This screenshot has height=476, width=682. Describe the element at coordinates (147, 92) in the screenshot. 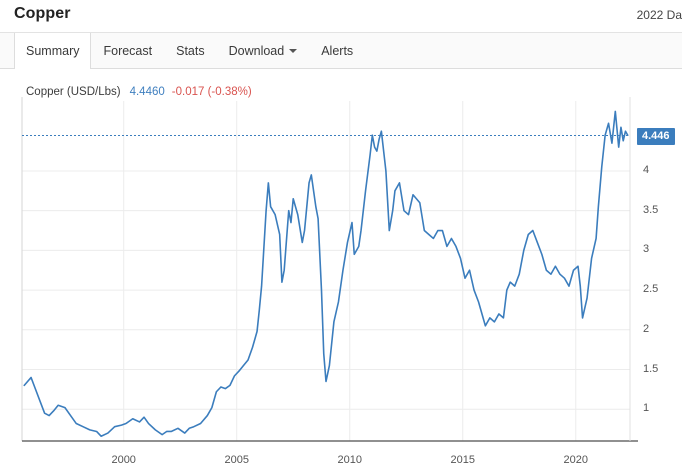

I see `legend-price: 4.4460` at that location.